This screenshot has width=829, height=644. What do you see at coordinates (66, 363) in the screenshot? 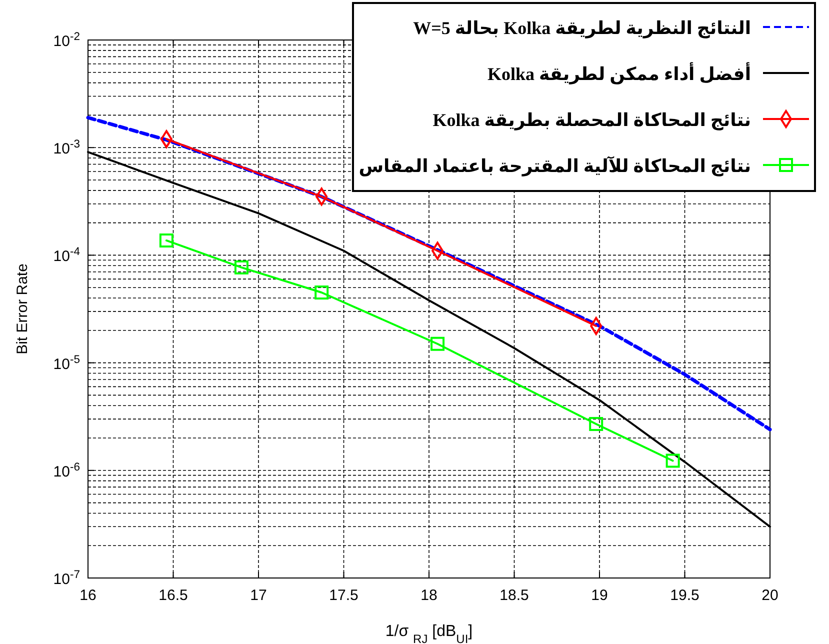
I see `y-tick-label: 10$^{-5}$` at bounding box center [66, 363].